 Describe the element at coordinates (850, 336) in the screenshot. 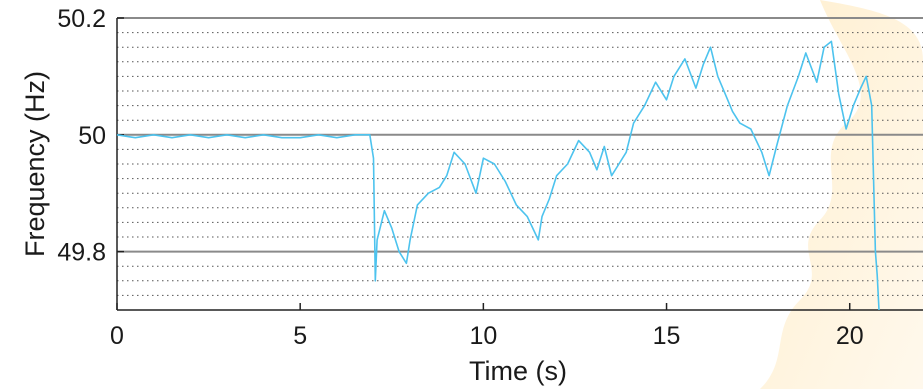

I see `x-tick-label: 20` at that location.